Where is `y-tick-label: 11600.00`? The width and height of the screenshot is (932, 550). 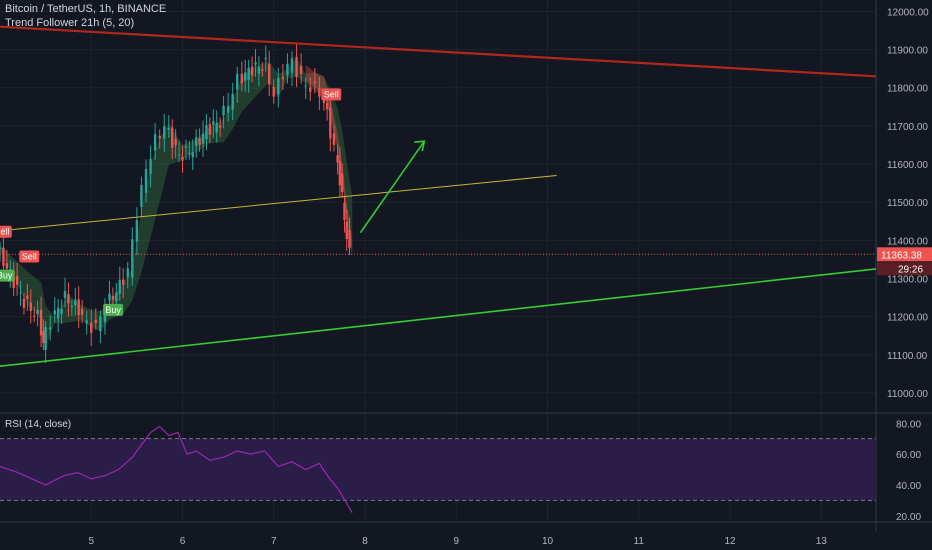
y-tick-label: 11600.00 is located at coordinates (907, 165).